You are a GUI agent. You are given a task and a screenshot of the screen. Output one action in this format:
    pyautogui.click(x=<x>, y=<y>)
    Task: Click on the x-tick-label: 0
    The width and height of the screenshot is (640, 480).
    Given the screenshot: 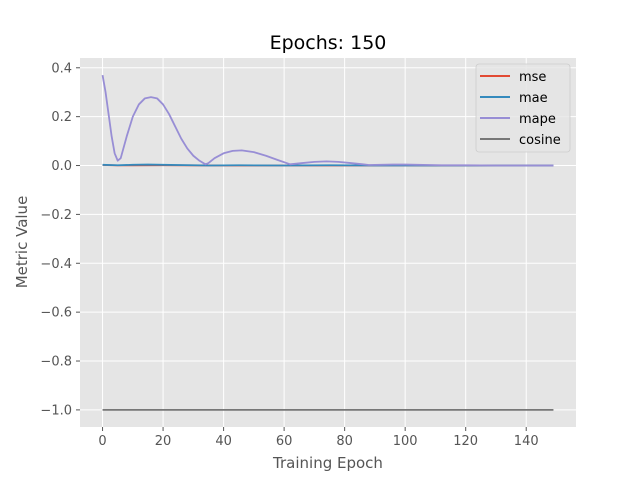 What is the action you would take?
    pyautogui.click(x=102, y=441)
    